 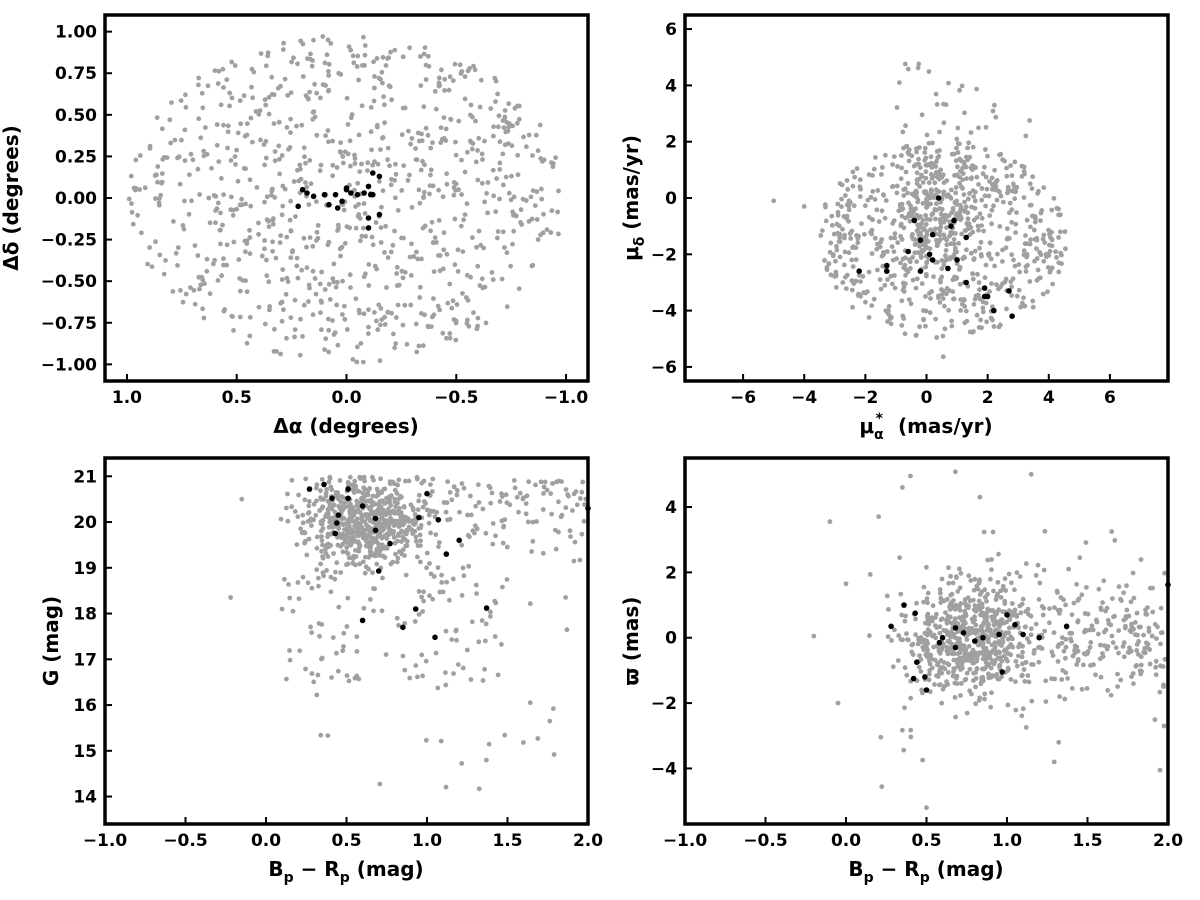 I want to click on x-tick-label: −1.0, so click(x=685, y=841).